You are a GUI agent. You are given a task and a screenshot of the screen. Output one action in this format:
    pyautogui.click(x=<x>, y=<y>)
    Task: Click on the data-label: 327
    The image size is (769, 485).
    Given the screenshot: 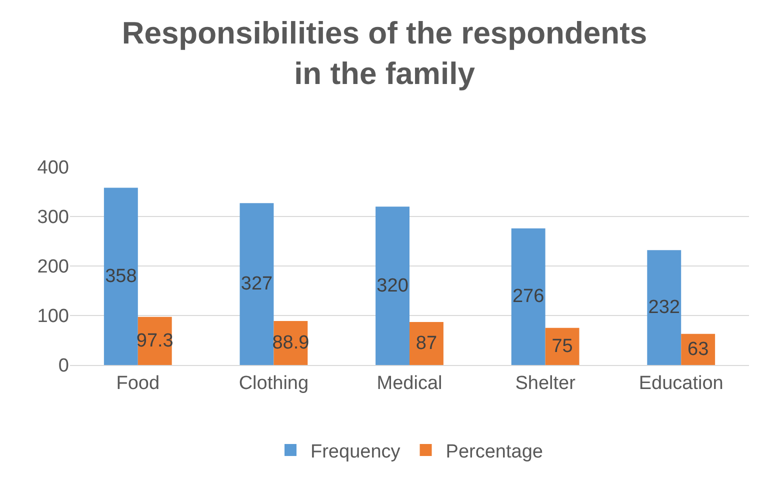 What is the action you would take?
    pyautogui.click(x=256, y=284)
    